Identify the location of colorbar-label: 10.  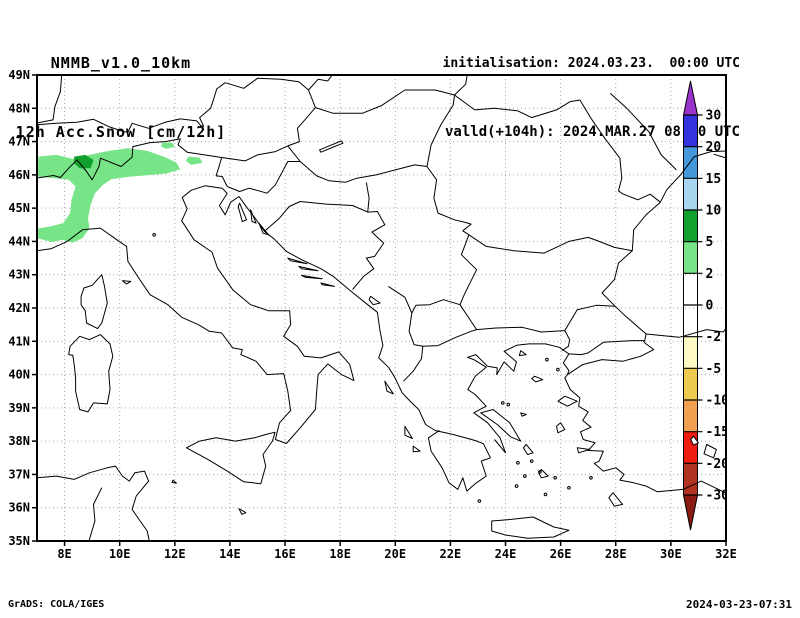
(714, 211).